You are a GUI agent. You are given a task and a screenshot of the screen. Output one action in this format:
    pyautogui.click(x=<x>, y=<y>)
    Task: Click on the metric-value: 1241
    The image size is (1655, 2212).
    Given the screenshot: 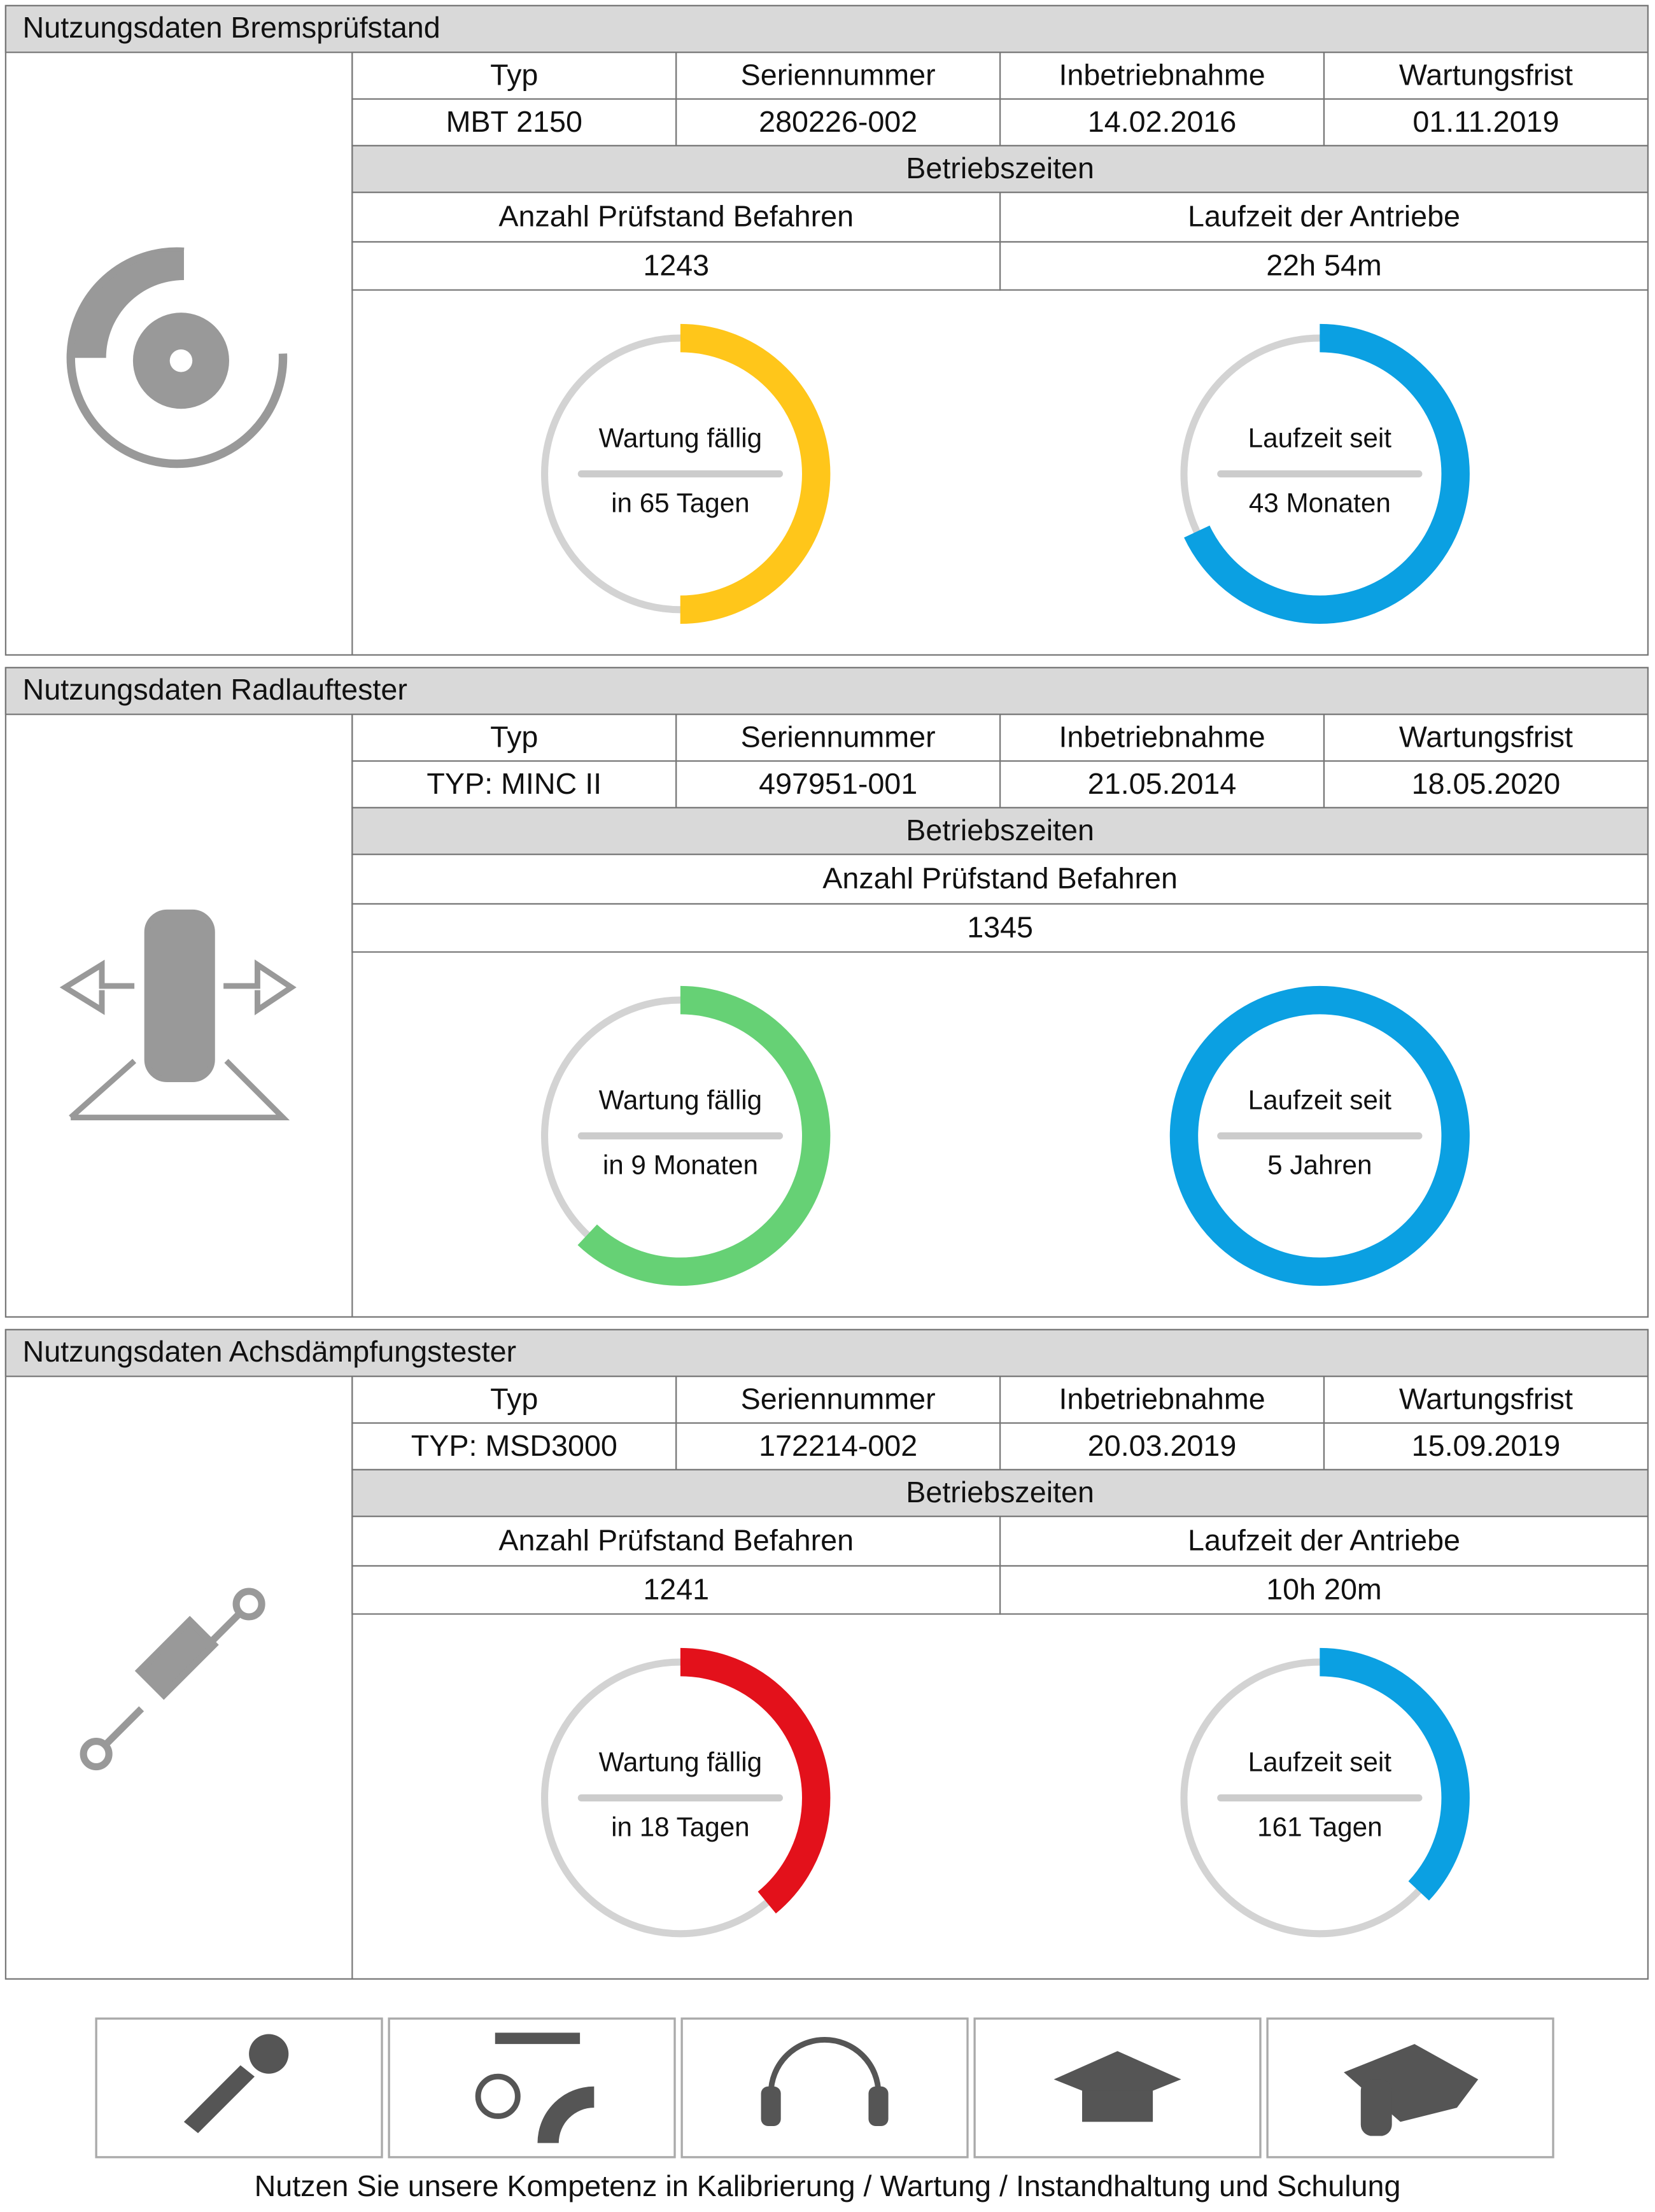 What is the action you would take?
    pyautogui.click(x=676, y=1588)
    